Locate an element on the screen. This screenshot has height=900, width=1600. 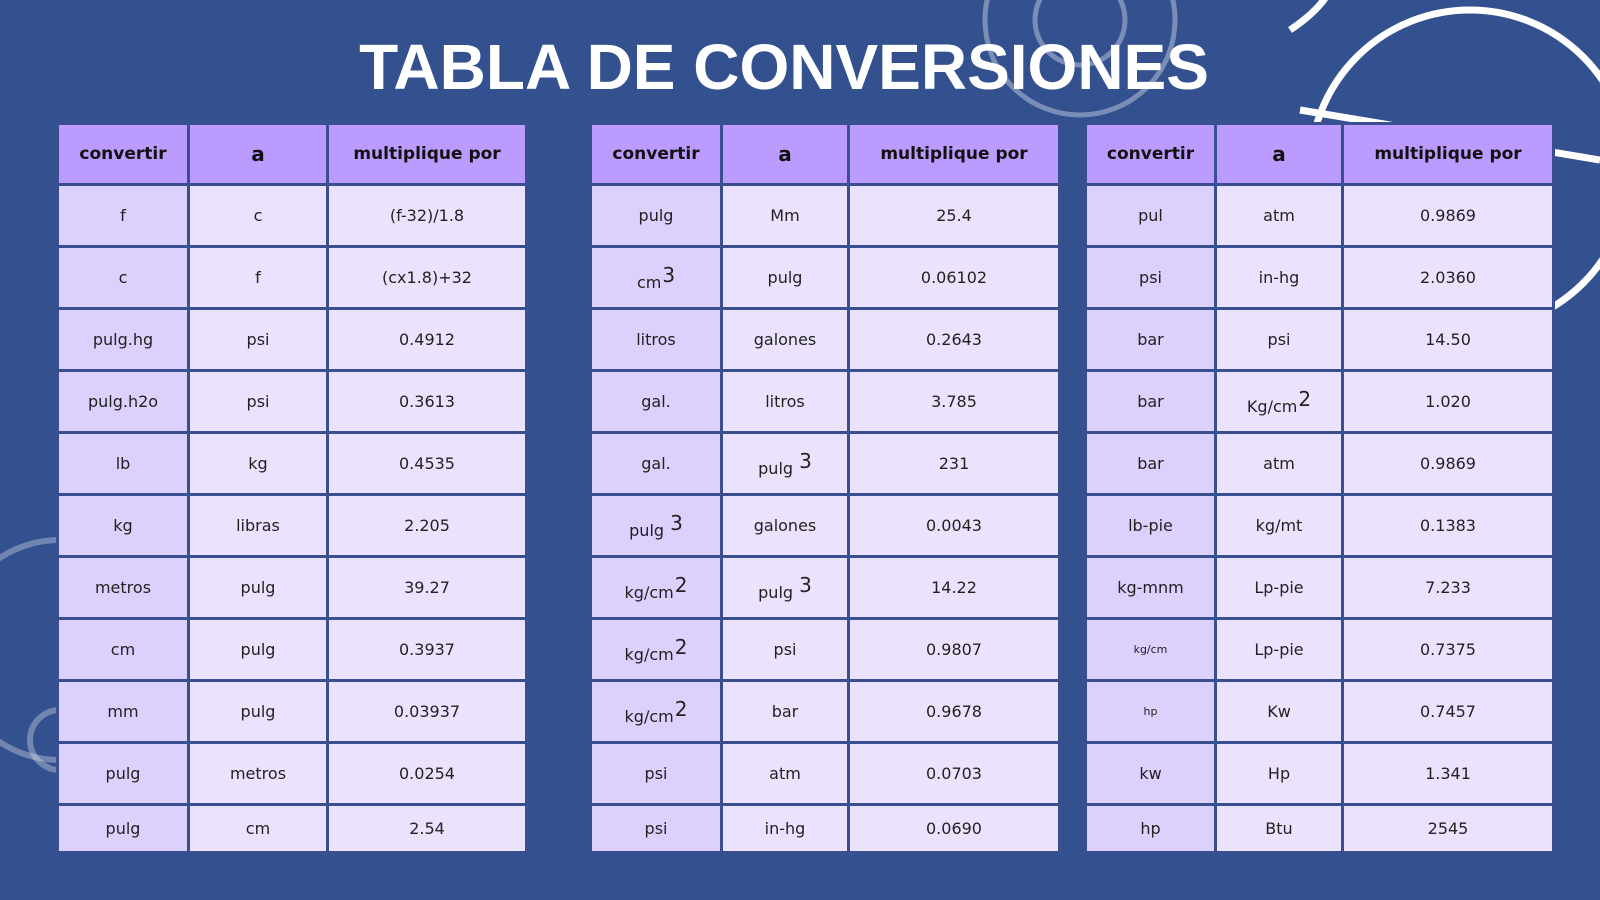
factor-cell: 7.233 is located at coordinates (1448, 587).